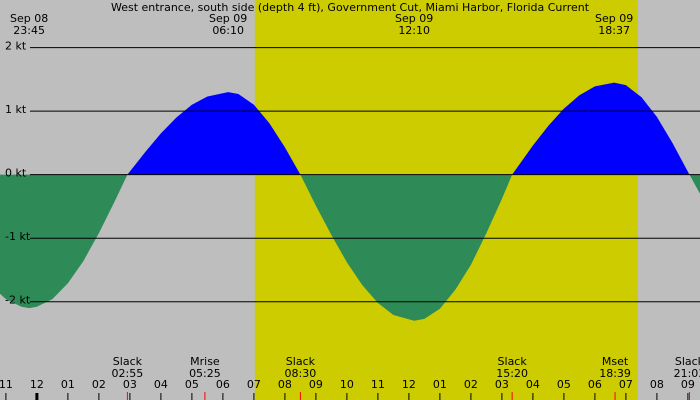  I want to click on y-tick-label: -1 kt, so click(18, 236).